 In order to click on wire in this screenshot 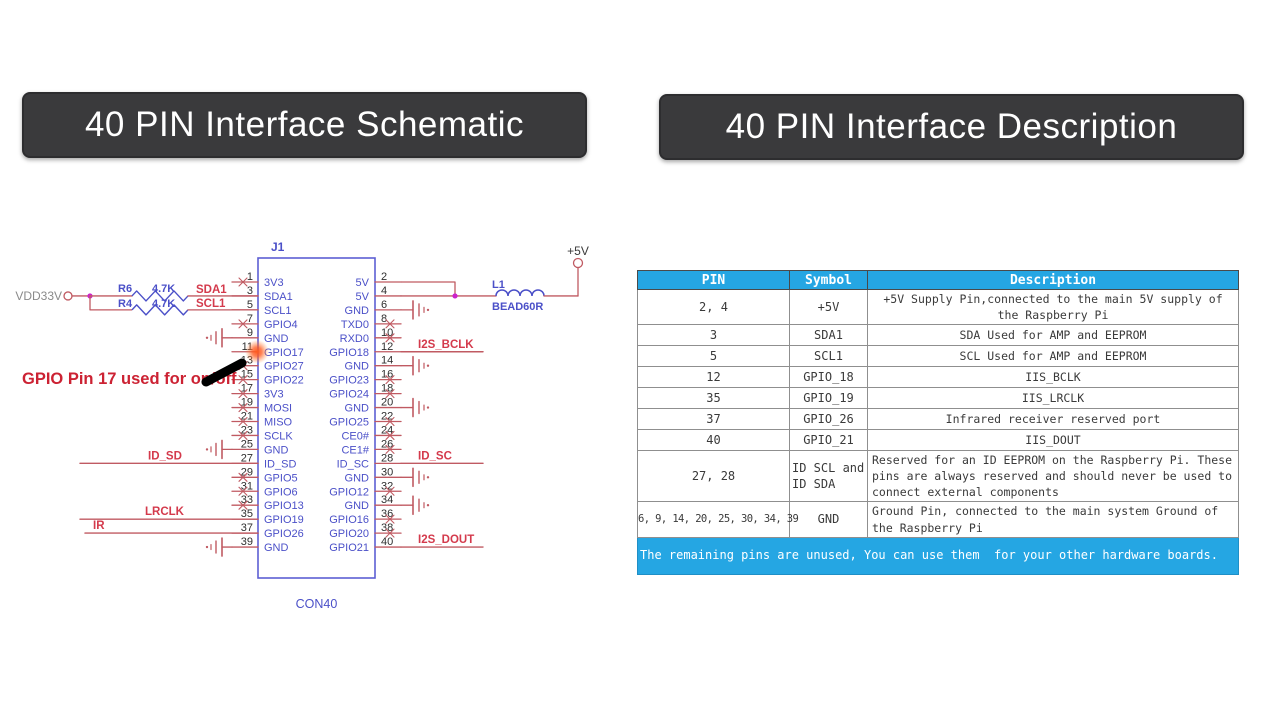, I will do `click(110, 303)`.